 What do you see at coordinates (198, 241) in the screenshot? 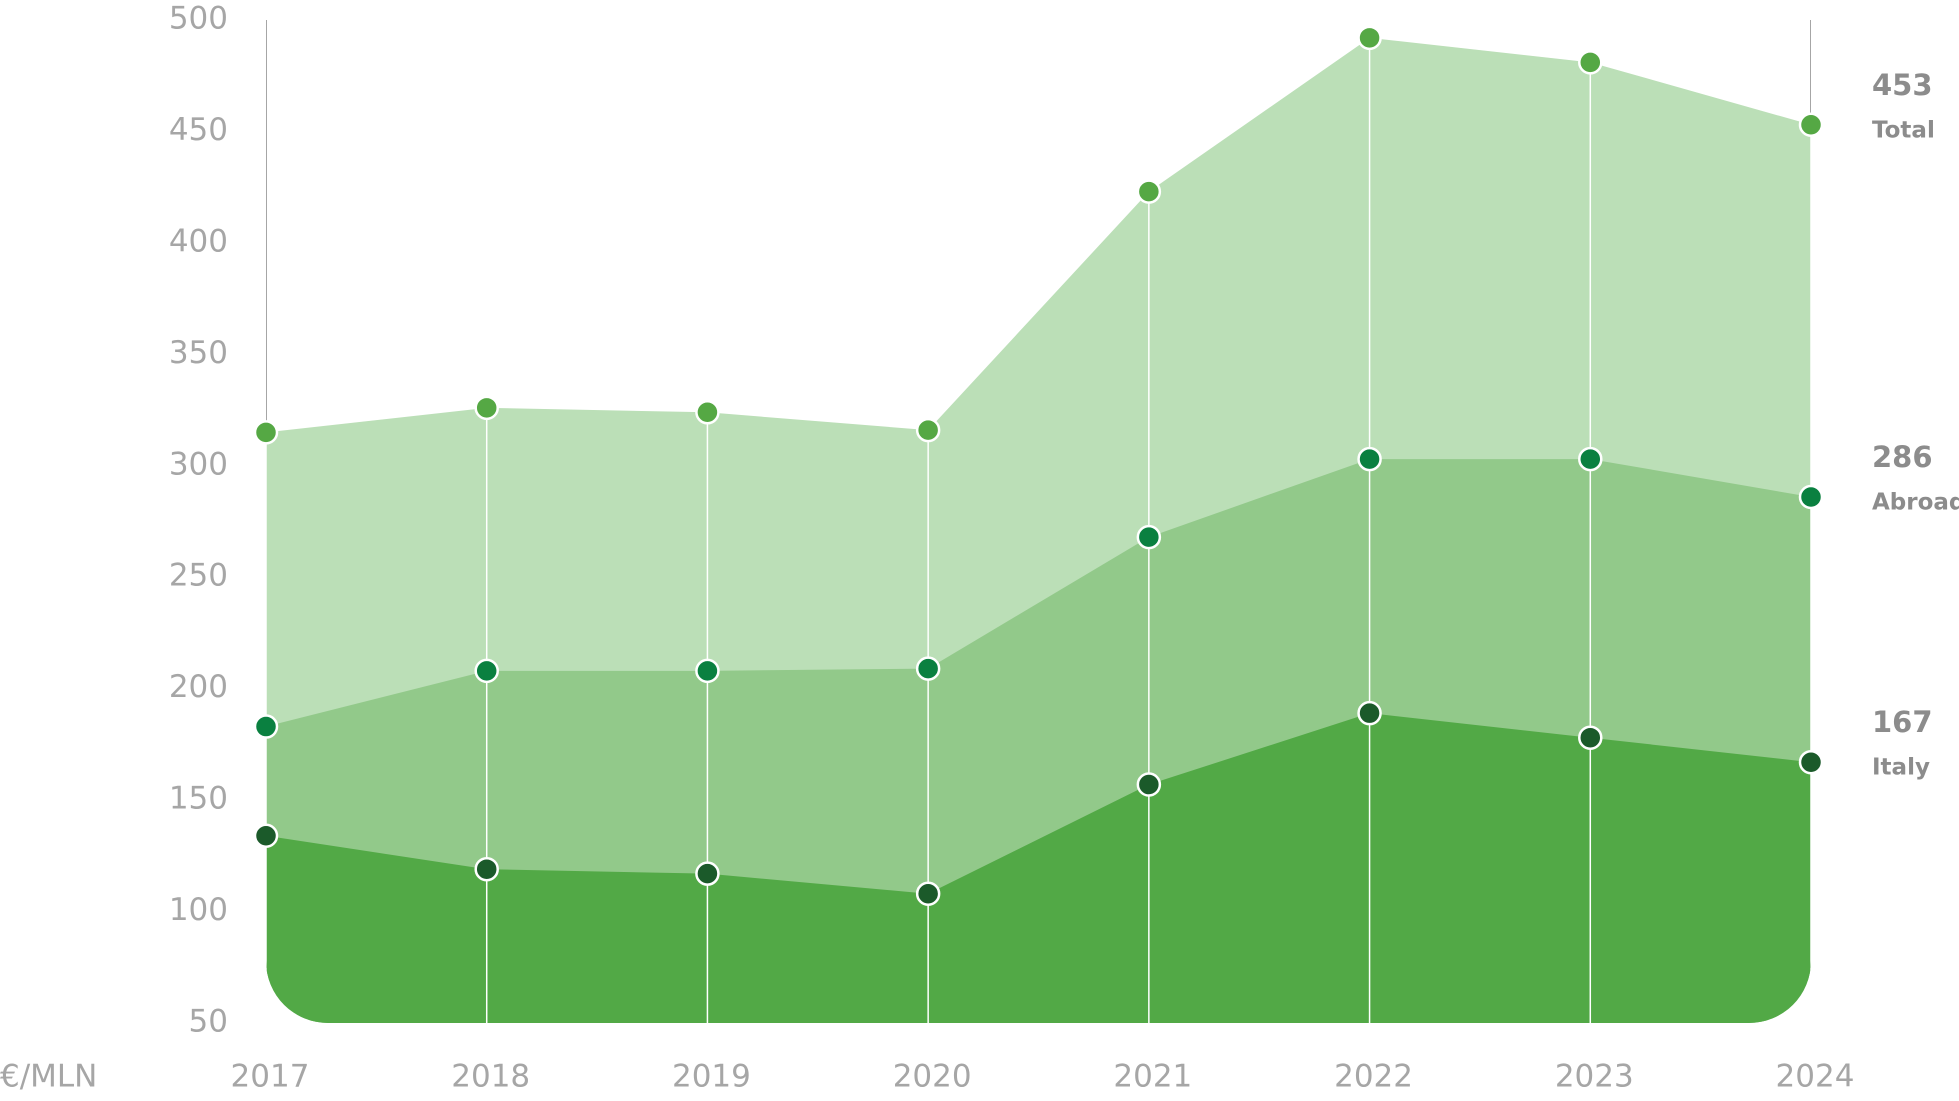
I see `y-tick-label: 400` at bounding box center [198, 241].